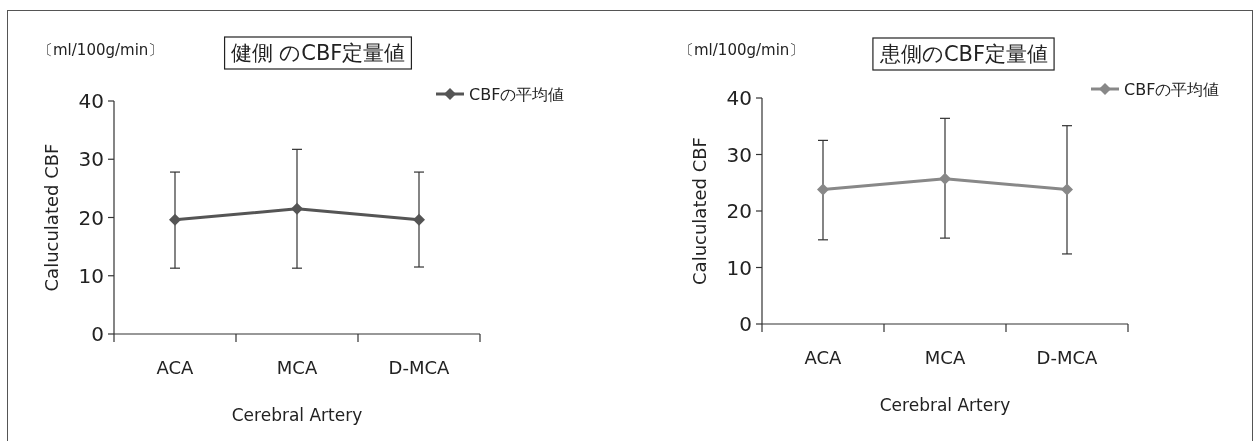 The width and height of the screenshot is (1255, 441). What do you see at coordinates (318, 53) in the screenshot?
I see `chart-title: 健側 のCBF定量値` at bounding box center [318, 53].